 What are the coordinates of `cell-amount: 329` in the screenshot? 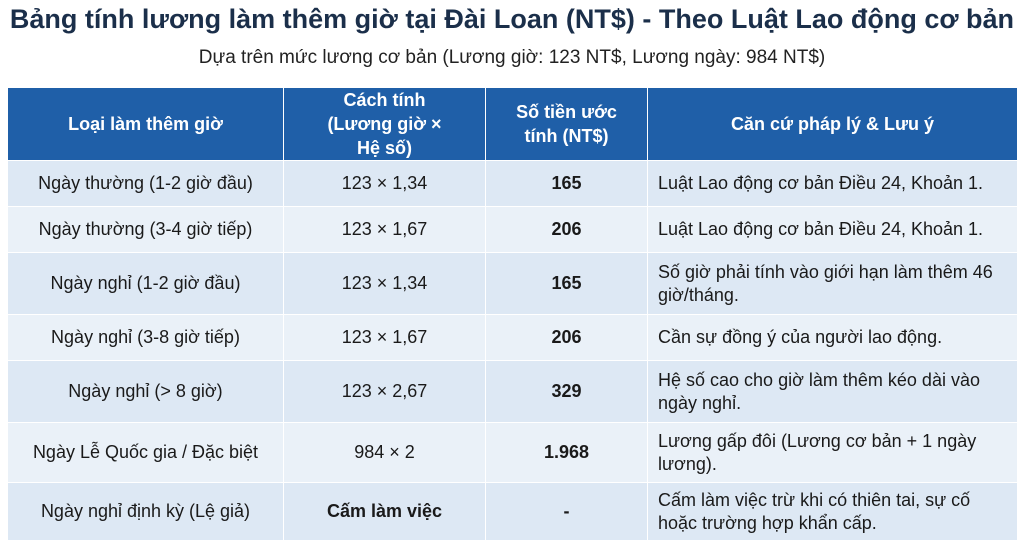 It's located at (566, 391).